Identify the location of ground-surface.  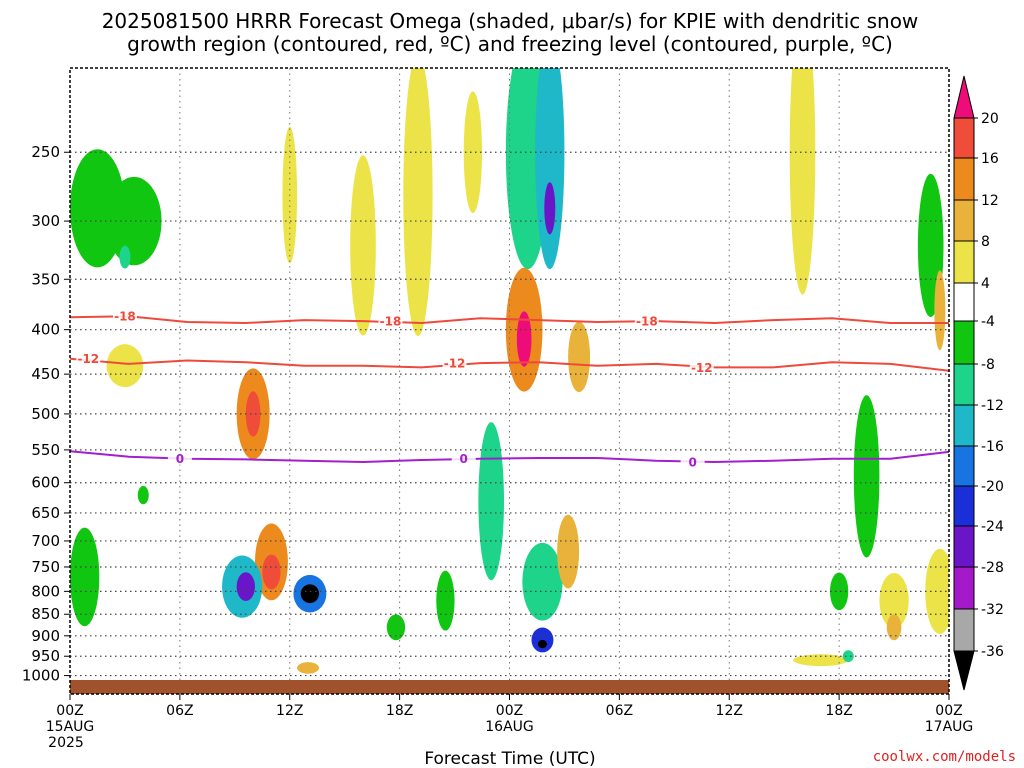
(509, 687).